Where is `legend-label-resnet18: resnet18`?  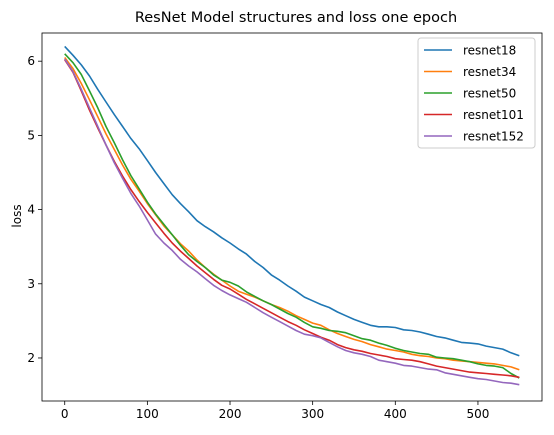
legend-label-resnet18: resnet18 is located at coordinates (489, 51).